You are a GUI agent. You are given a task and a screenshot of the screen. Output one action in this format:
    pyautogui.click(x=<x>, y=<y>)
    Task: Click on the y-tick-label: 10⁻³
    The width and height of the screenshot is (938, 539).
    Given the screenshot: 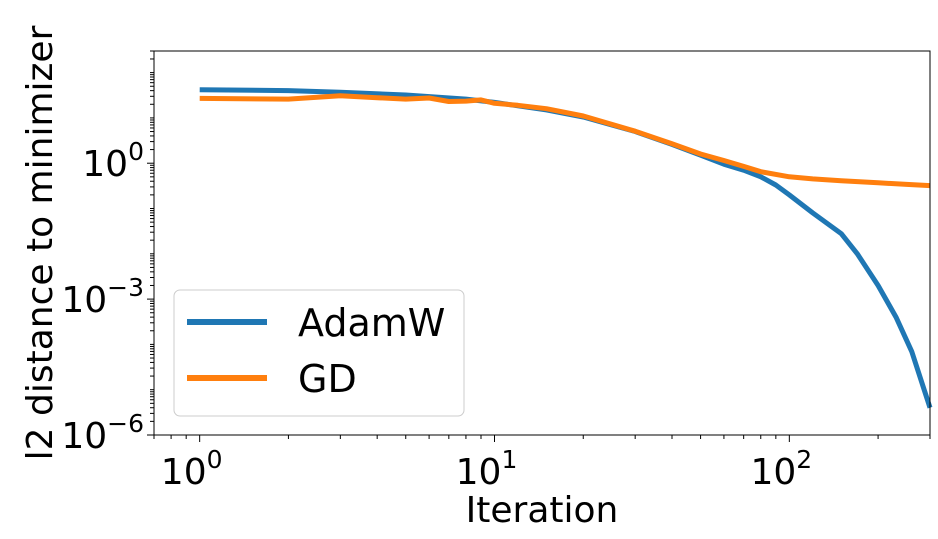 What is the action you would take?
    pyautogui.click(x=102, y=297)
    